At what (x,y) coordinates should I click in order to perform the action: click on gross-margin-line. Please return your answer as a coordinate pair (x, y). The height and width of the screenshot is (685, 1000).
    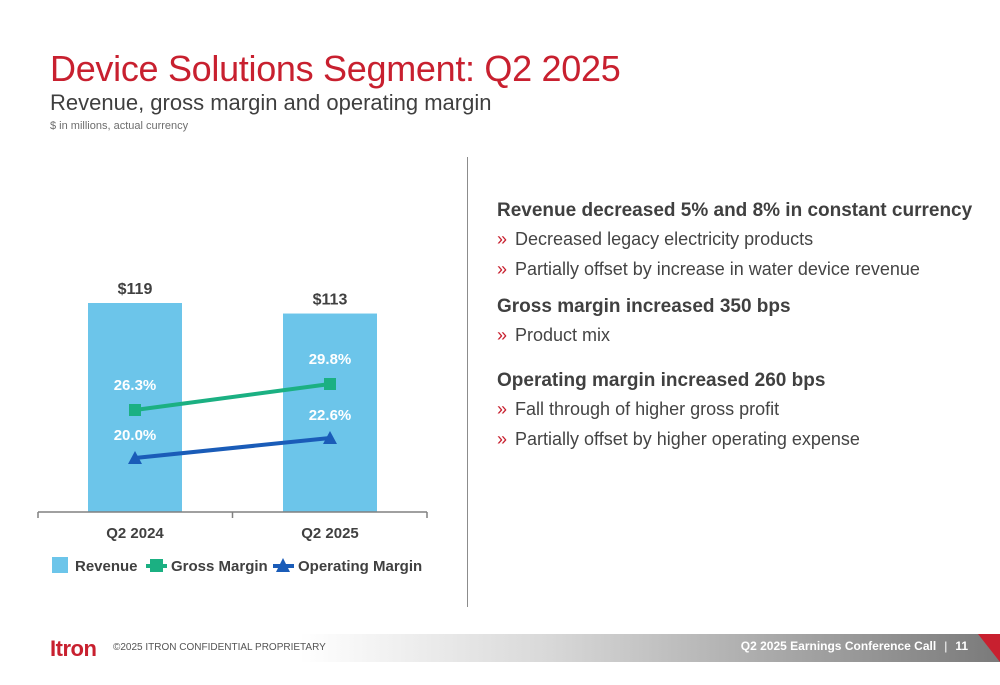
    Looking at the image, I should click on (232, 397).